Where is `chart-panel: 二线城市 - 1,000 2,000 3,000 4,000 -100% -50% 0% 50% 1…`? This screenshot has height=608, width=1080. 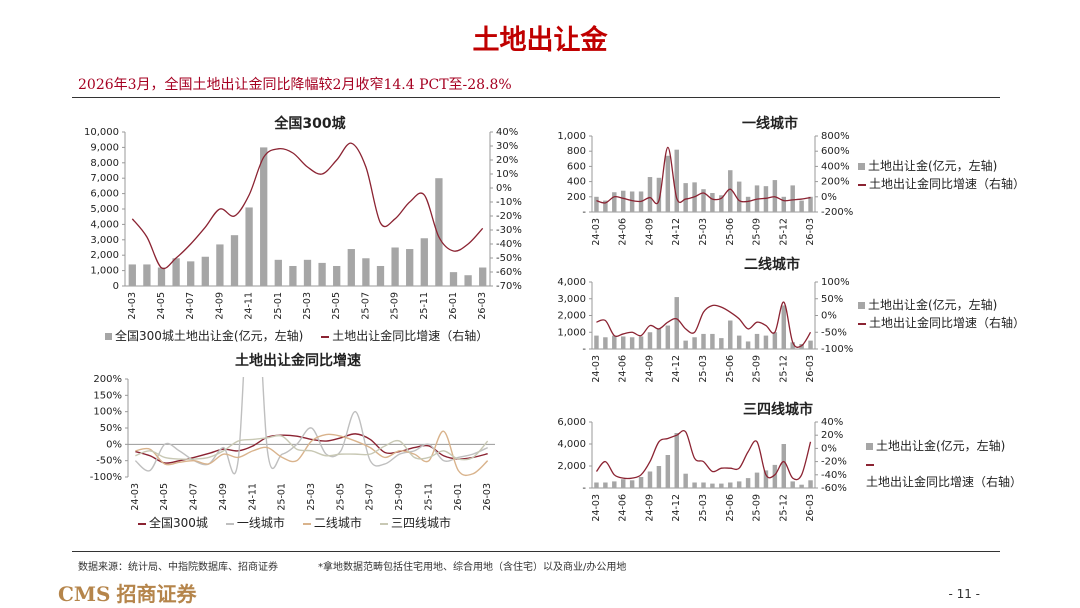
chart-panel: 二线城市 - 1,000 2,000 3,000 4,000 -100% -50% 0% 50% 1… is located at coordinates (705, 319).